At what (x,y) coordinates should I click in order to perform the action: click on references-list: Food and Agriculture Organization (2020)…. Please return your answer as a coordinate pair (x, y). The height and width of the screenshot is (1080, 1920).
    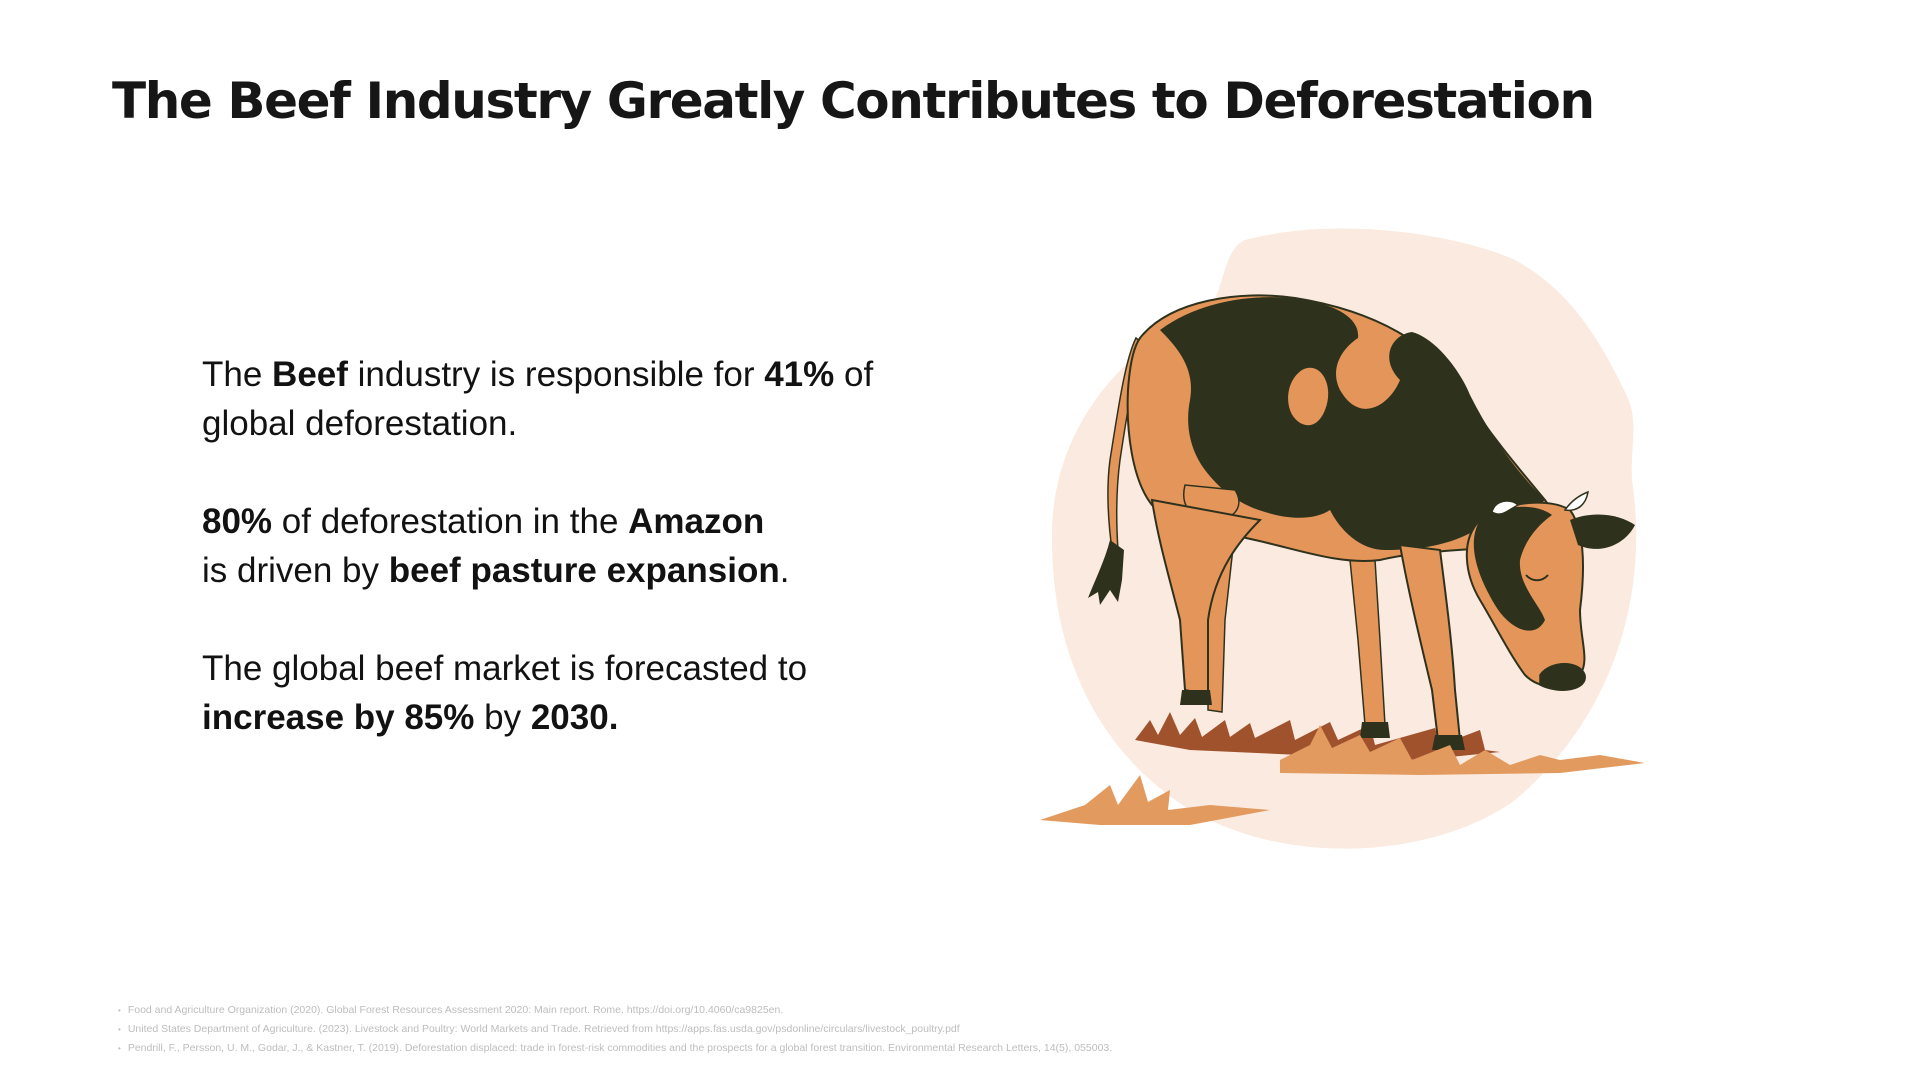
    Looking at the image, I should click on (615, 1029).